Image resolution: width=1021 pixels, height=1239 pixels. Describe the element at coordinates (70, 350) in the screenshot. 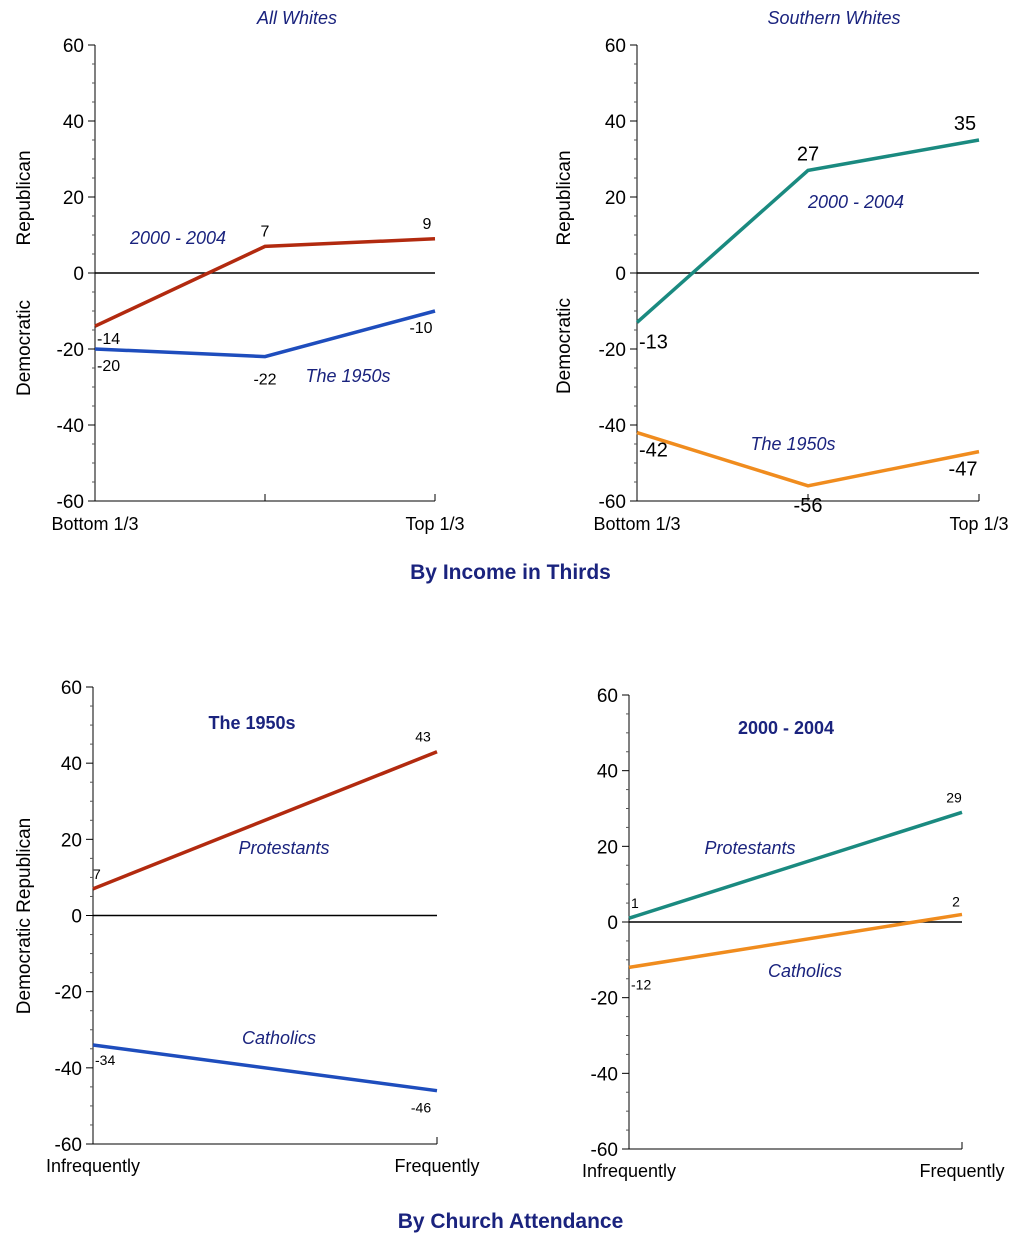

I see `chart-1-y-tick-label: -20` at that location.